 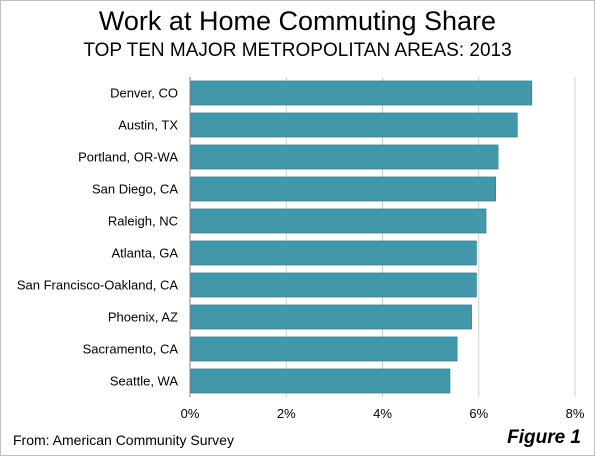 I want to click on category-label: San Diego, CA, so click(x=135, y=189).